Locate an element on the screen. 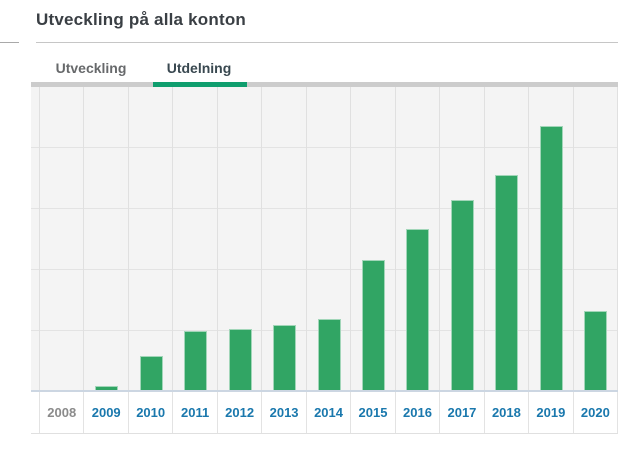  chart-column-2012 is located at coordinates (240, 238).